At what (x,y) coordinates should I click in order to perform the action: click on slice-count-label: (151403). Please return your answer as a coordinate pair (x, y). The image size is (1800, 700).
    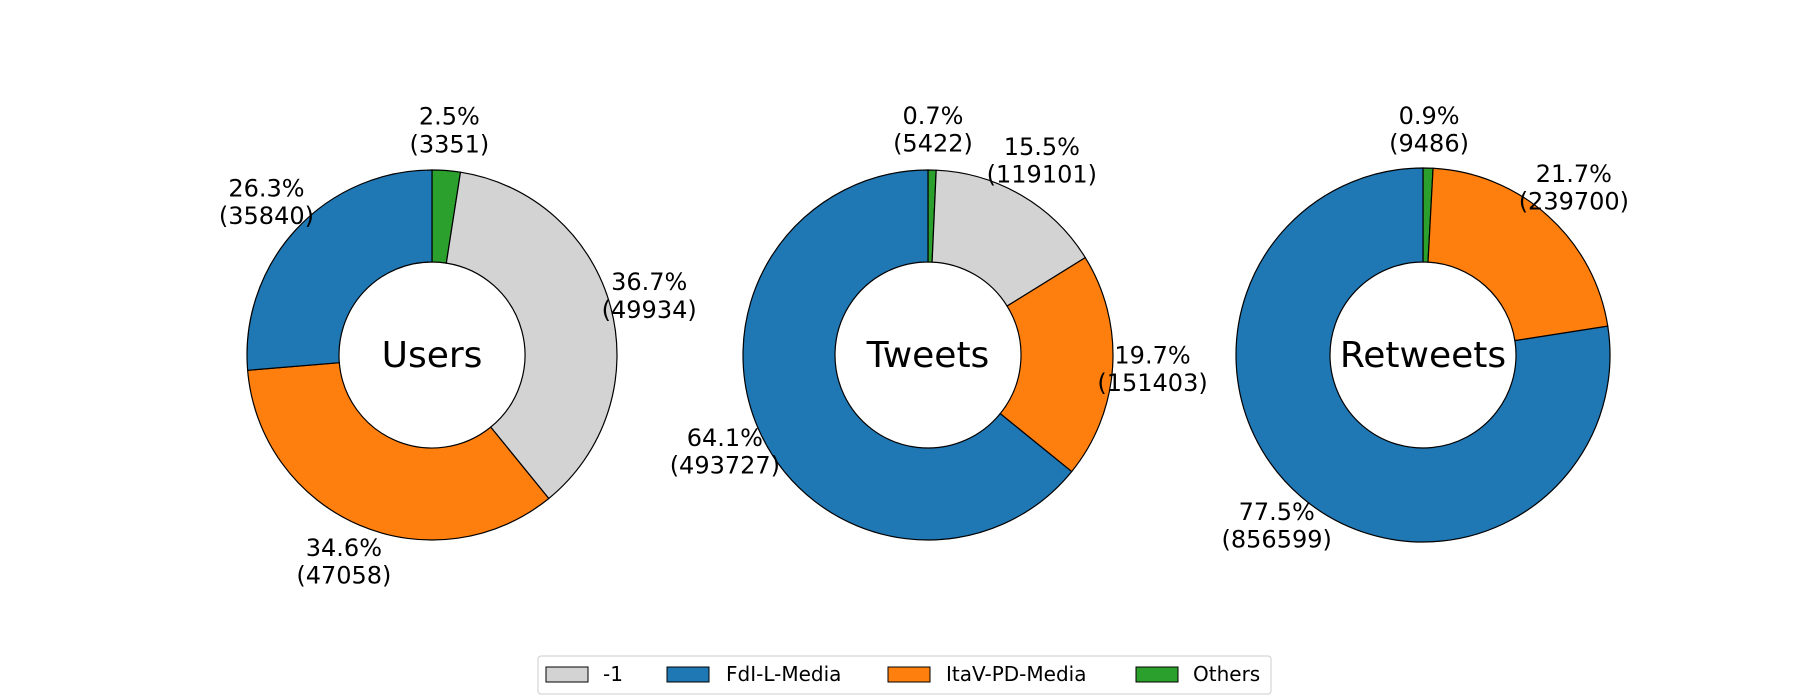
    Looking at the image, I should click on (1152, 383).